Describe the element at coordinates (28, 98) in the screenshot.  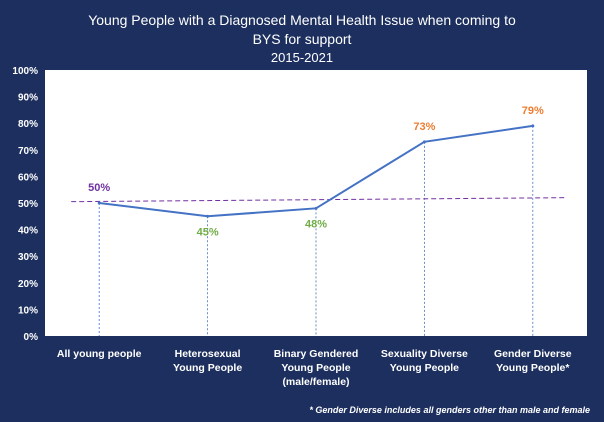
I see `y-tick-label: 90%` at that location.